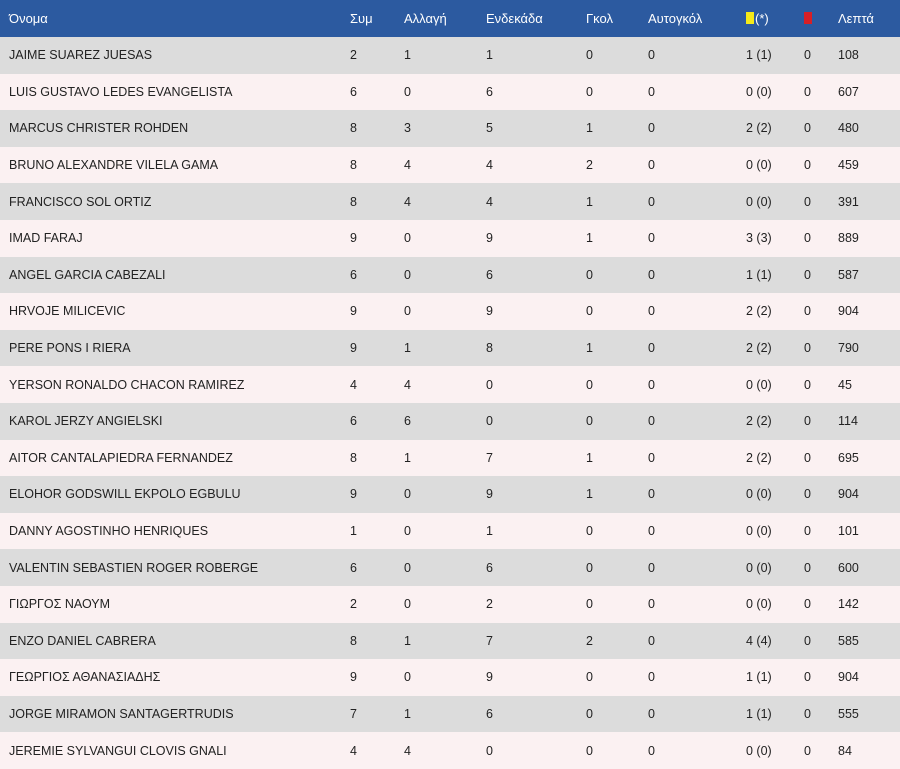 This screenshot has width=900, height=769. What do you see at coordinates (845, 750) in the screenshot?
I see `cell-minutes: 84` at bounding box center [845, 750].